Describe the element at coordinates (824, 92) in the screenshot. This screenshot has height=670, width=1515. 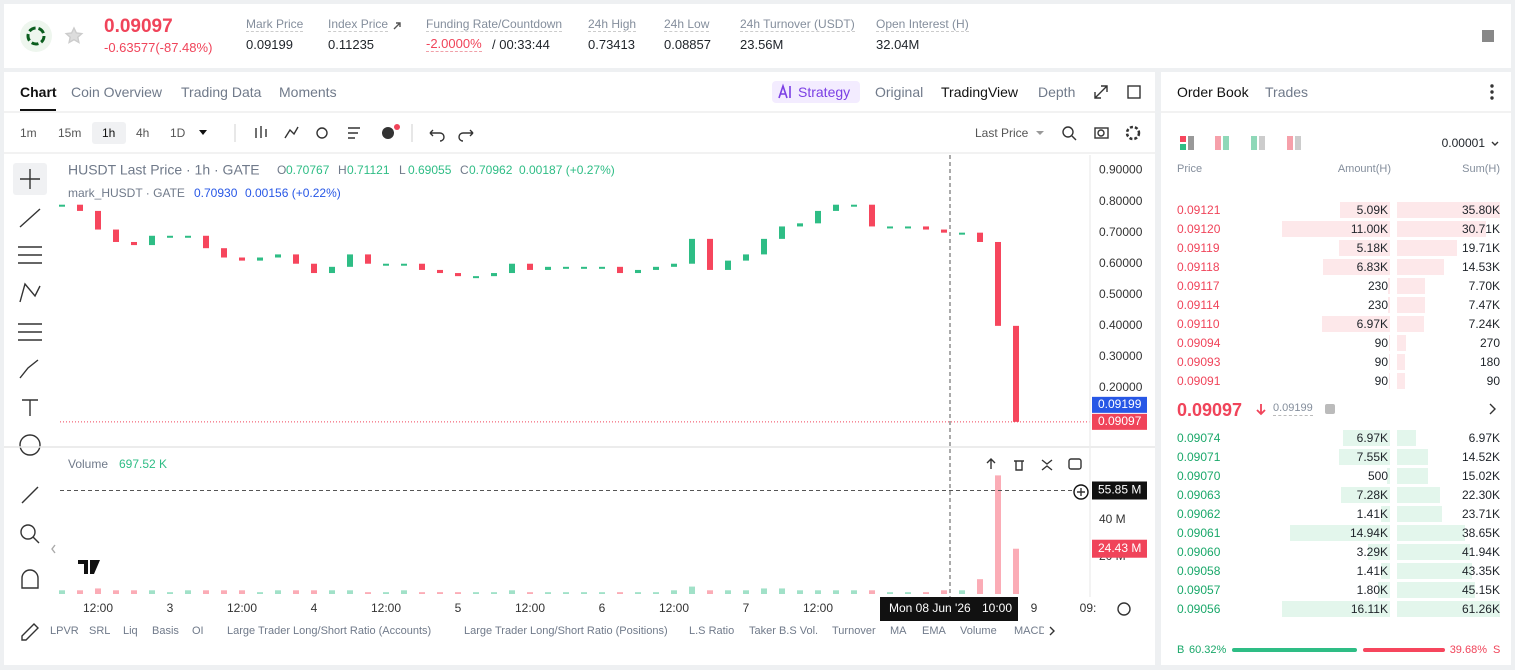
I see `view-option: Strategy` at that location.